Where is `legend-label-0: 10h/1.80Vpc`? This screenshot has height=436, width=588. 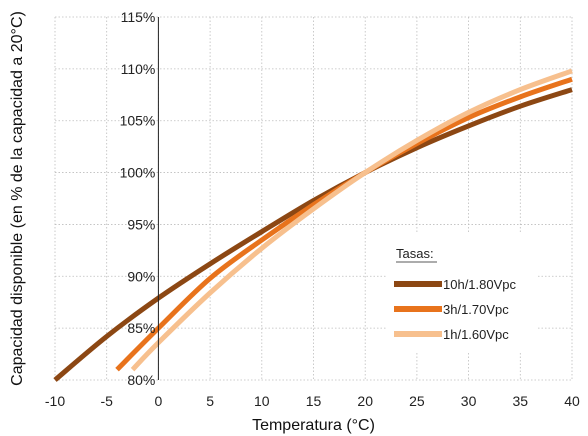 legend-label-0: 10h/1.80Vpc is located at coordinates (480, 284).